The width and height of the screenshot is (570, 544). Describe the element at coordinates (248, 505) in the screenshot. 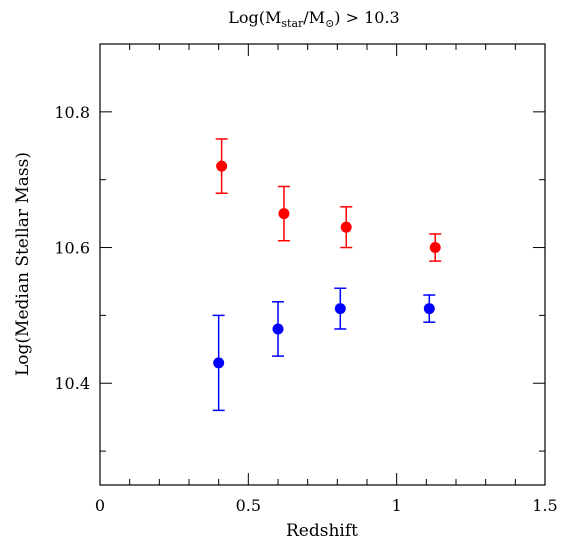

I see `x-tick-label: 0.5` at that location.